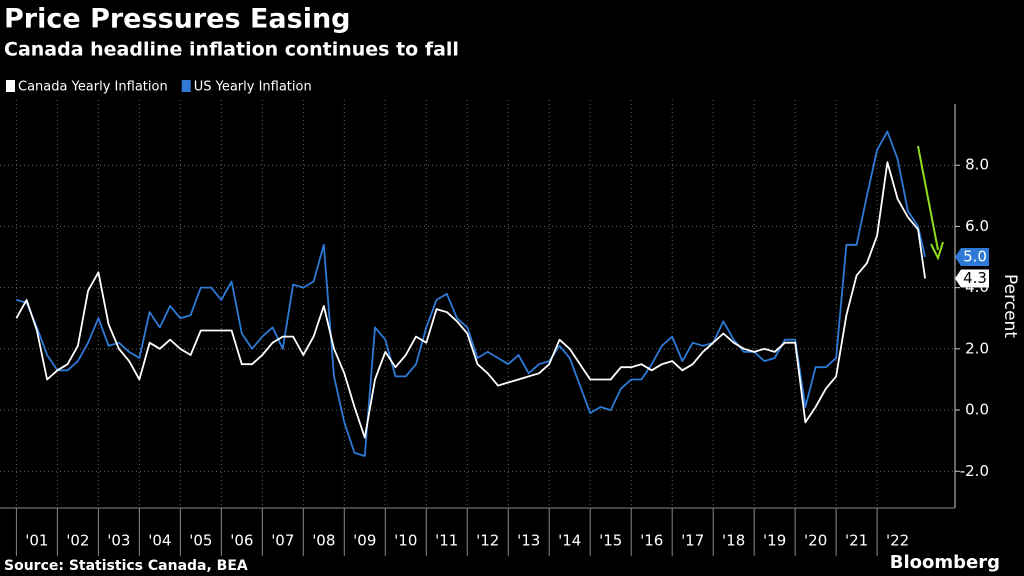 The width and height of the screenshot is (1024, 576). Describe the element at coordinates (928, 198) in the screenshot. I see `annotation-arrow` at that location.